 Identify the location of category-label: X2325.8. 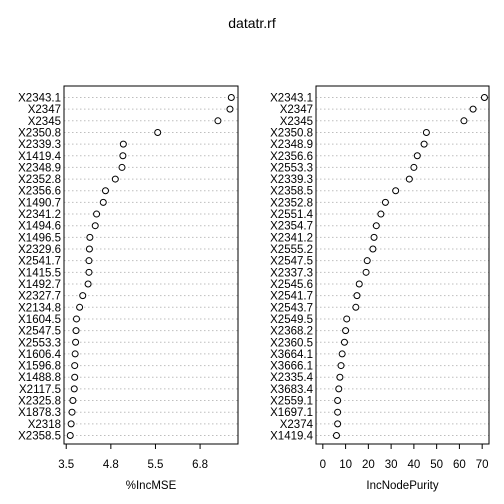
(39, 402).